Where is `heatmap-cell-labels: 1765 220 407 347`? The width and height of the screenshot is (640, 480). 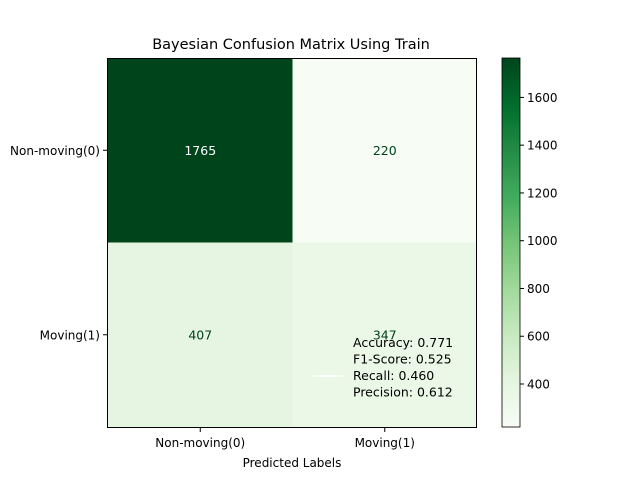 heatmap-cell-labels: 1765 220 407 347 is located at coordinates (290, 243).